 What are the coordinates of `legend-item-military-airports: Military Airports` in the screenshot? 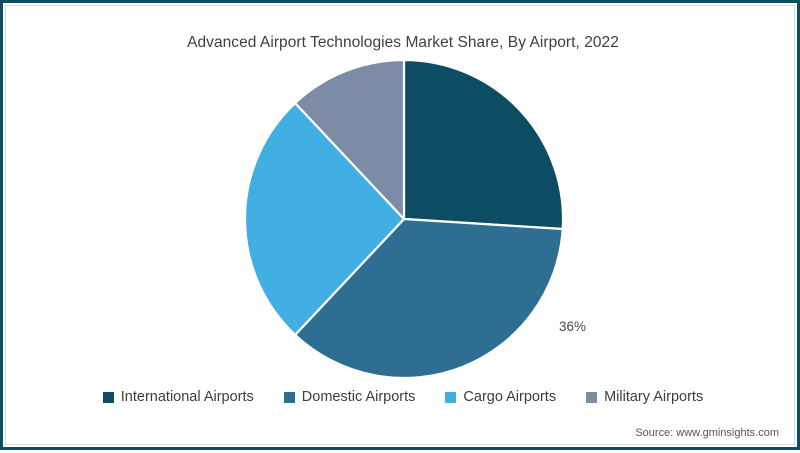 It's located at (644, 397).